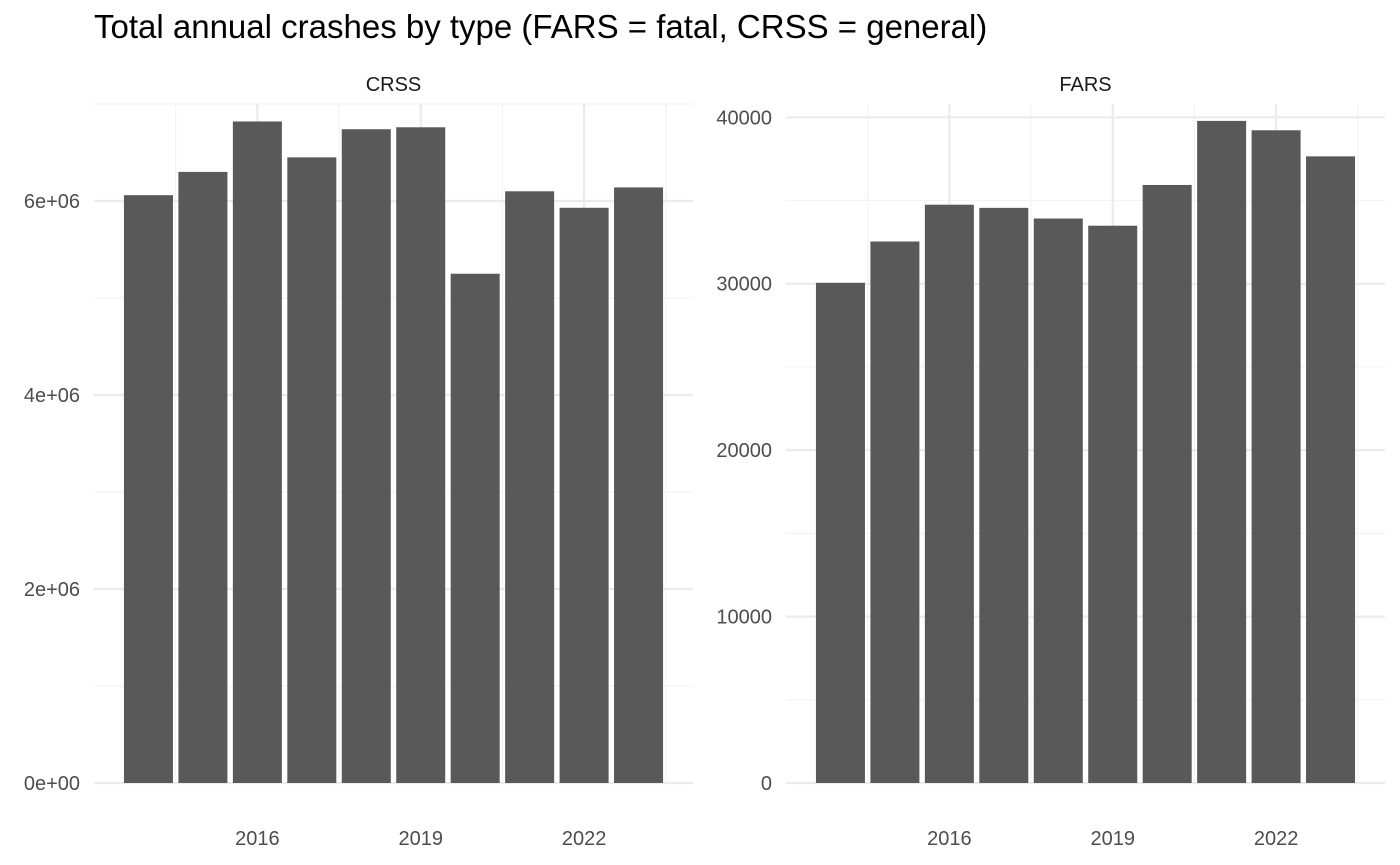 The width and height of the screenshot is (1400, 865). Describe the element at coordinates (420, 839) in the screenshot. I see `crss-x-tick-label: 2019` at that location.